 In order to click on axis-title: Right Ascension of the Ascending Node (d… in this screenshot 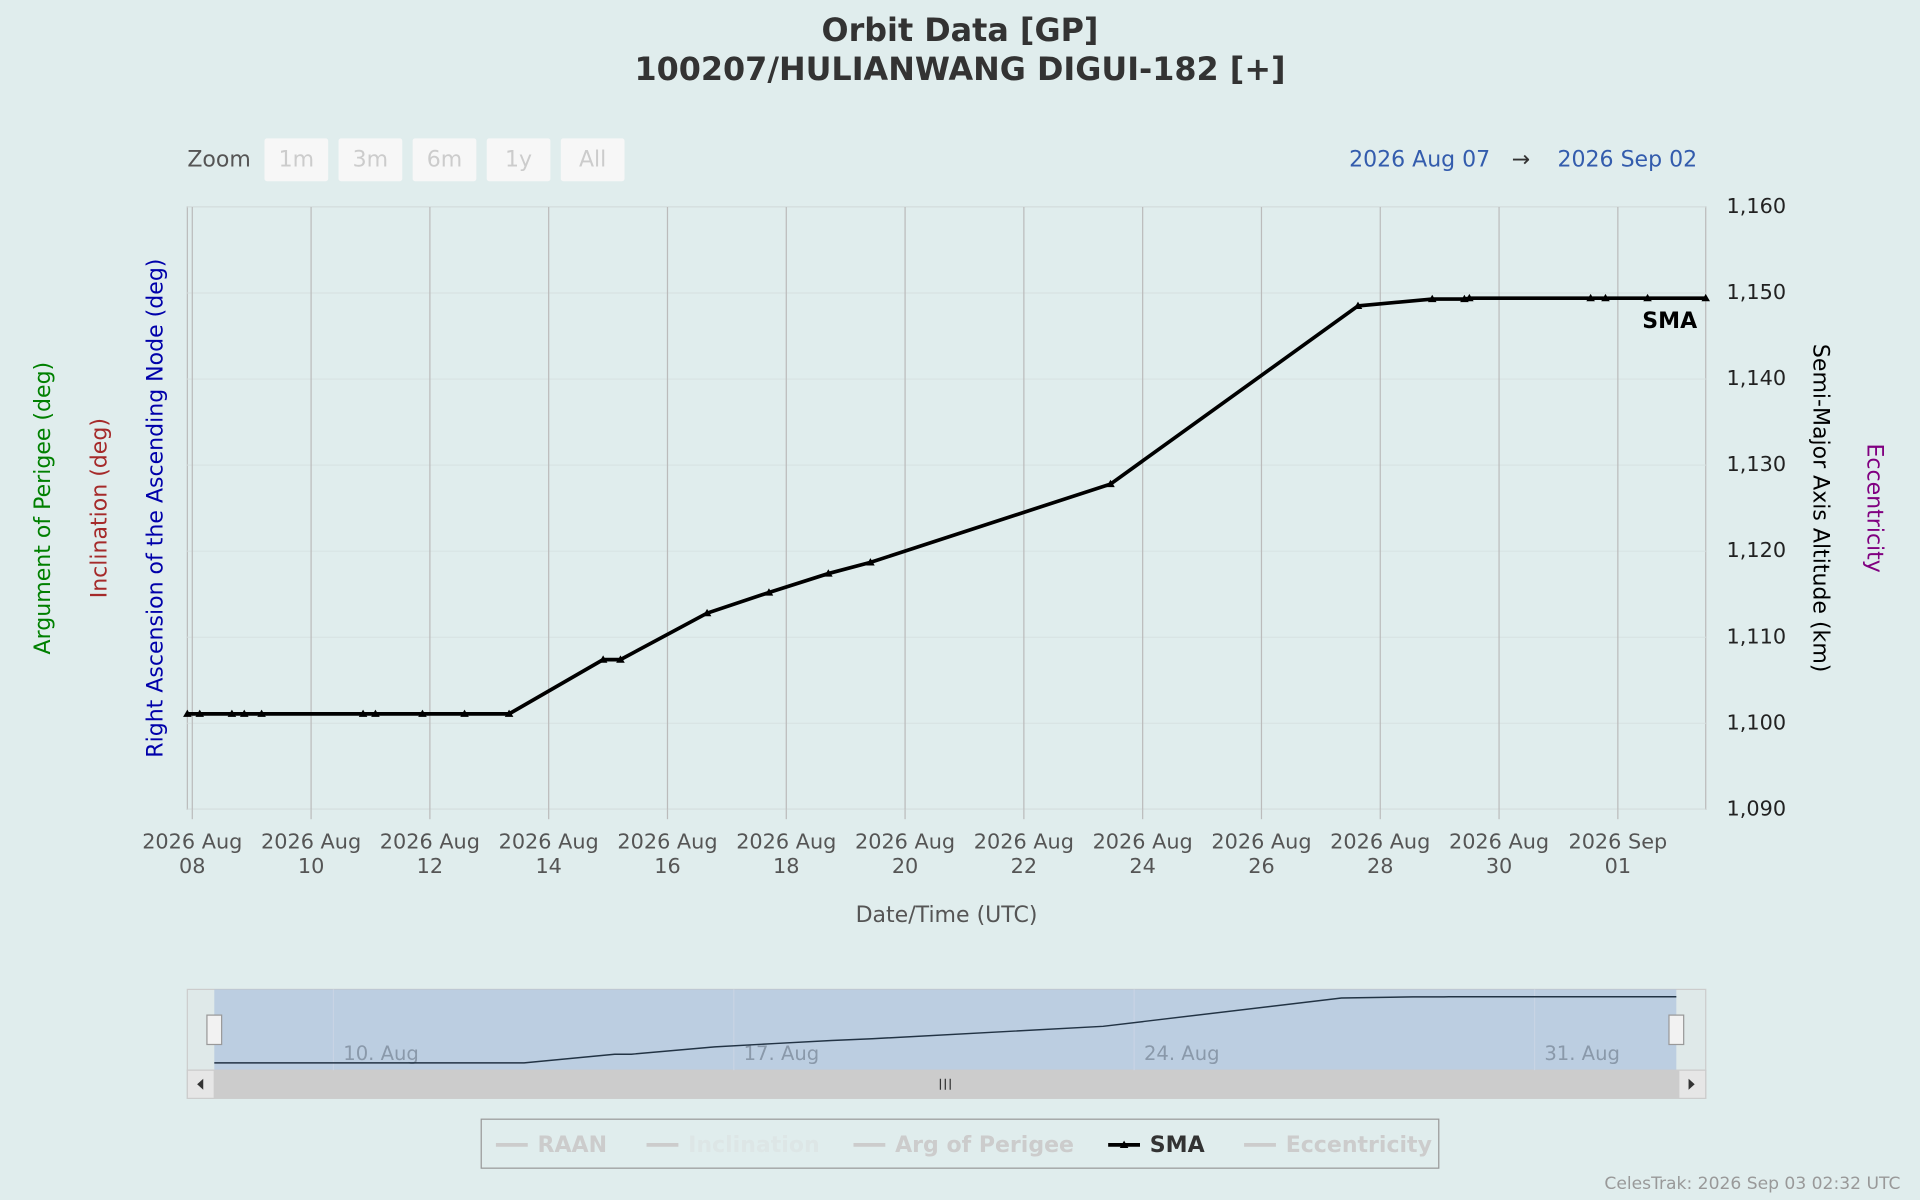, I will do `click(156, 508)`.